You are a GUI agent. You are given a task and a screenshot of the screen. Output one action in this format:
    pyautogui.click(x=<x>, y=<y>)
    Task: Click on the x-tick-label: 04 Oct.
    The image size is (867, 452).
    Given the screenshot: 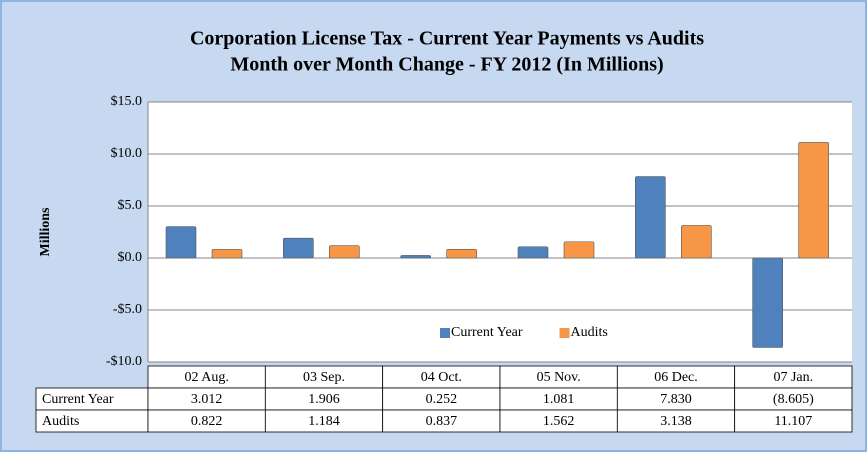 What is the action you would take?
    pyautogui.click(x=441, y=377)
    